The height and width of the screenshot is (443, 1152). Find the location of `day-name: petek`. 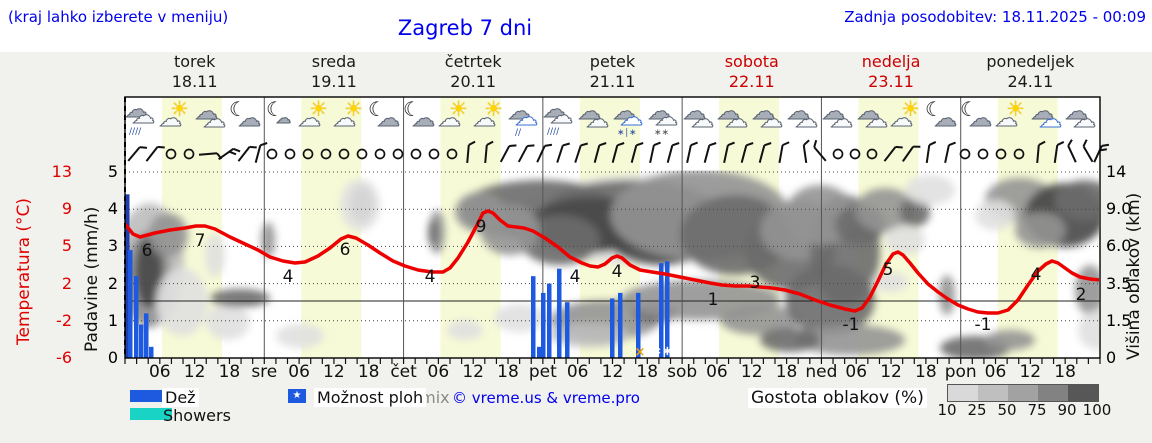

day-name: petek is located at coordinates (612, 61).